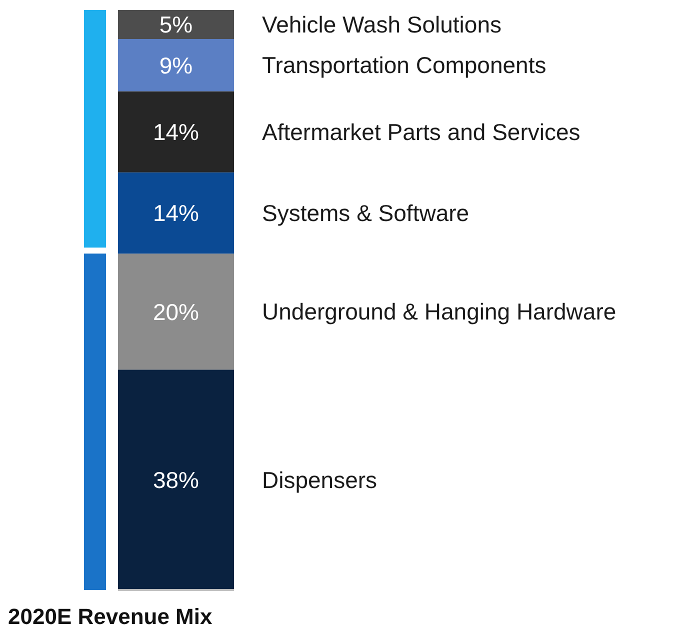 This screenshot has width=686, height=632. I want to click on series-label: Vehicle Wash Solutions, so click(382, 25).